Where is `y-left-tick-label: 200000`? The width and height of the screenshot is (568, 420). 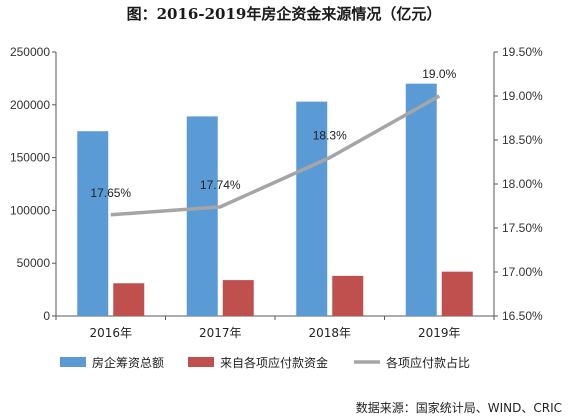 y-left-tick-label: 200000 is located at coordinates (30, 105).